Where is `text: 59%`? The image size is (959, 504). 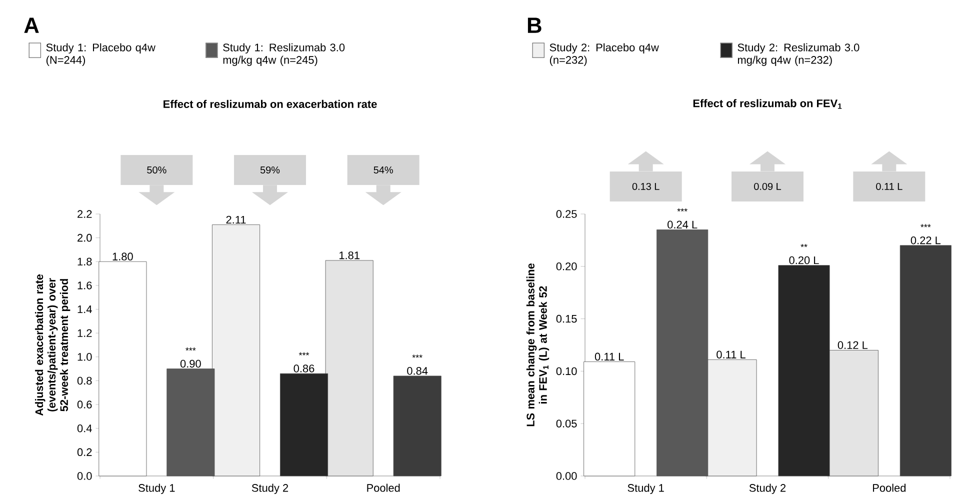
text: 59% is located at coordinates (270, 170).